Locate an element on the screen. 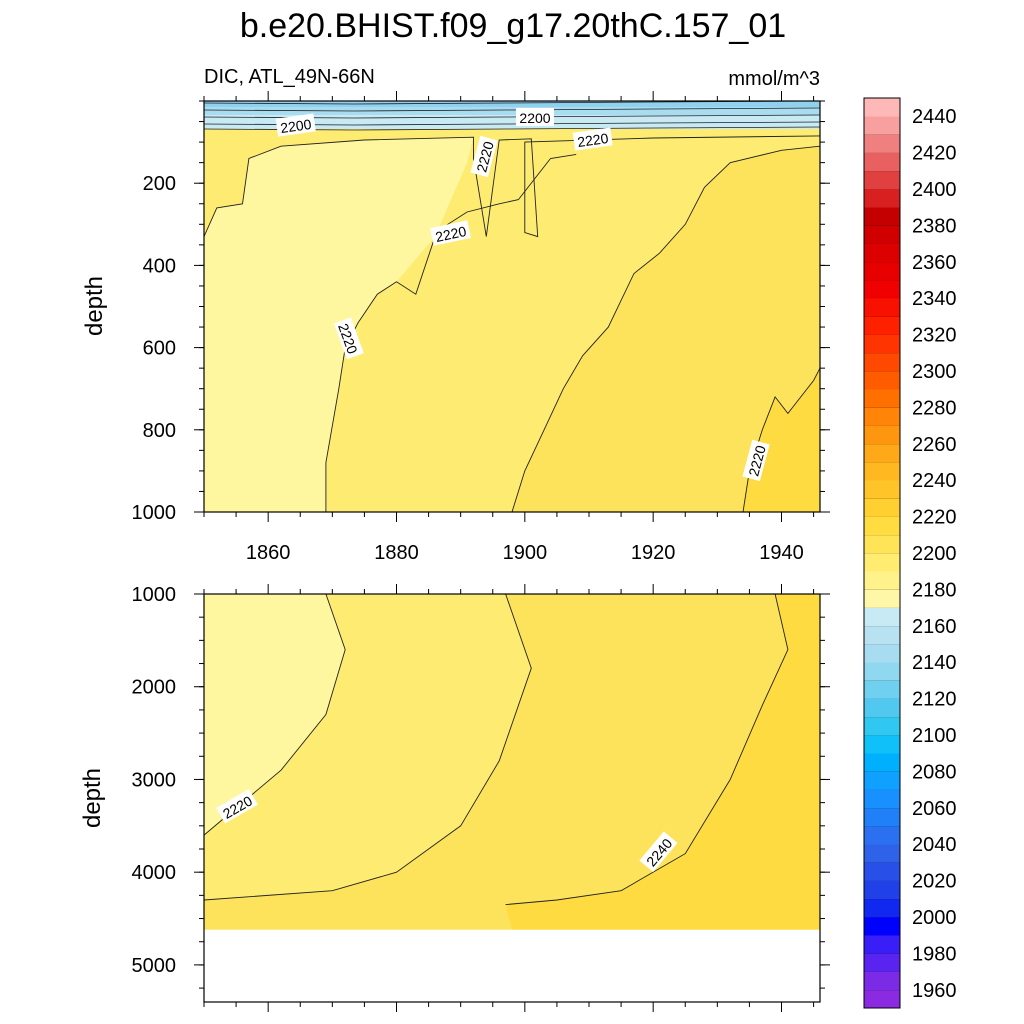 The width and height of the screenshot is (1024, 1024). colorbar-label: 2340 is located at coordinates (934, 299).